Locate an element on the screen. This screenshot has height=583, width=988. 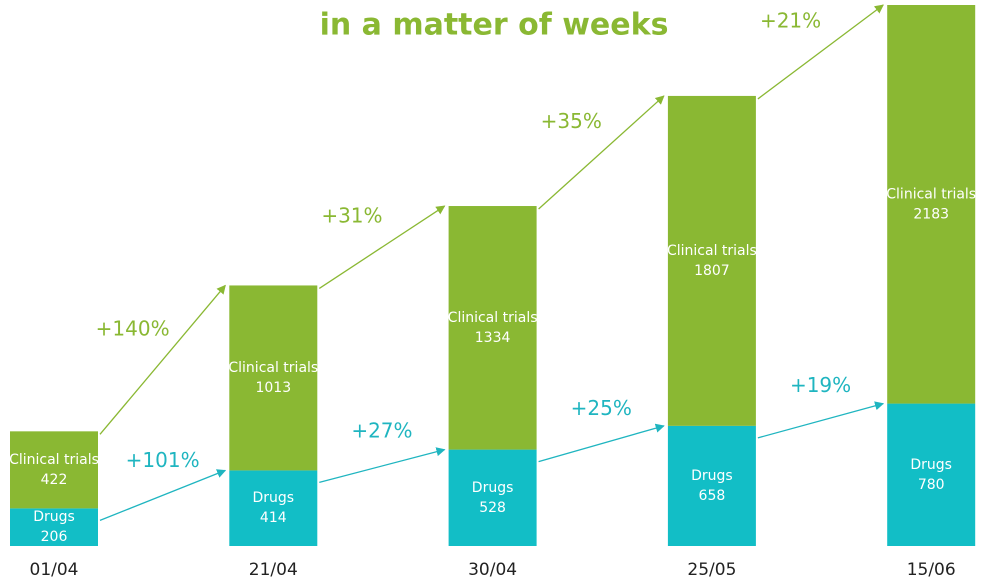
segment-value: 1334 is located at coordinates (493, 338).